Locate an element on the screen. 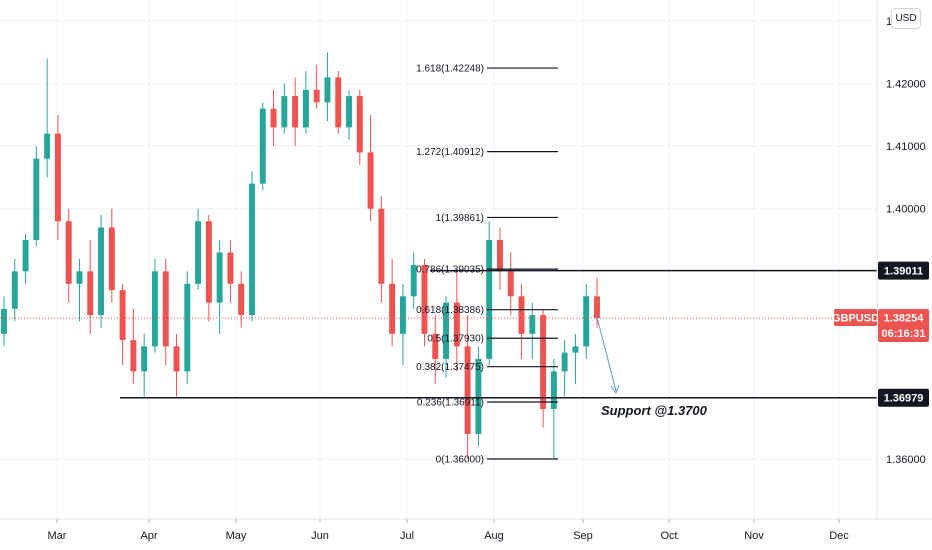 The image size is (932, 550). currency-selector-button: USD is located at coordinates (906, 18).